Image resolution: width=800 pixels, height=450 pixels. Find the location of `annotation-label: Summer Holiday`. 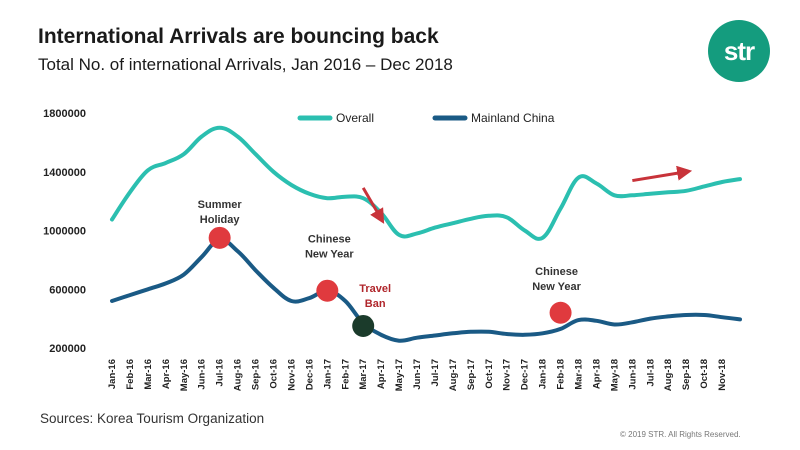

annotation-label: Summer Holiday is located at coordinates (220, 212).